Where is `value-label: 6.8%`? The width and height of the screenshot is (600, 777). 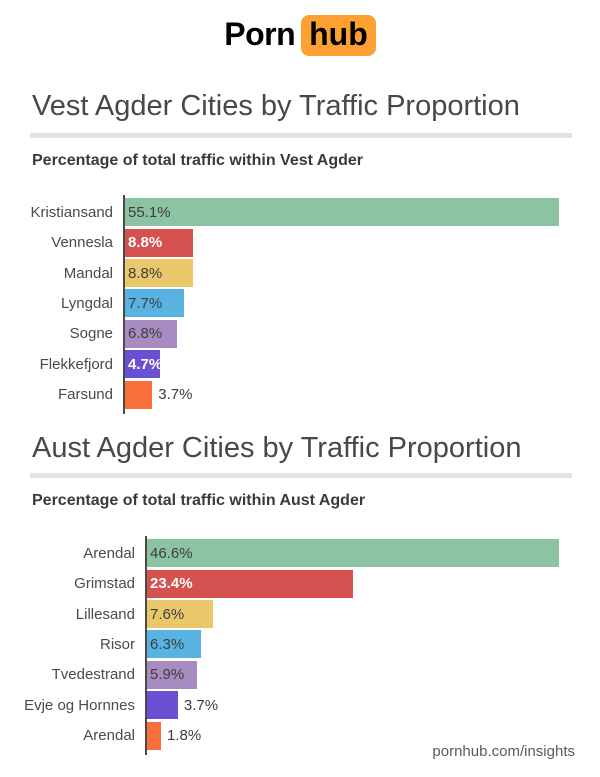
value-label: 6.8% is located at coordinates (145, 334).